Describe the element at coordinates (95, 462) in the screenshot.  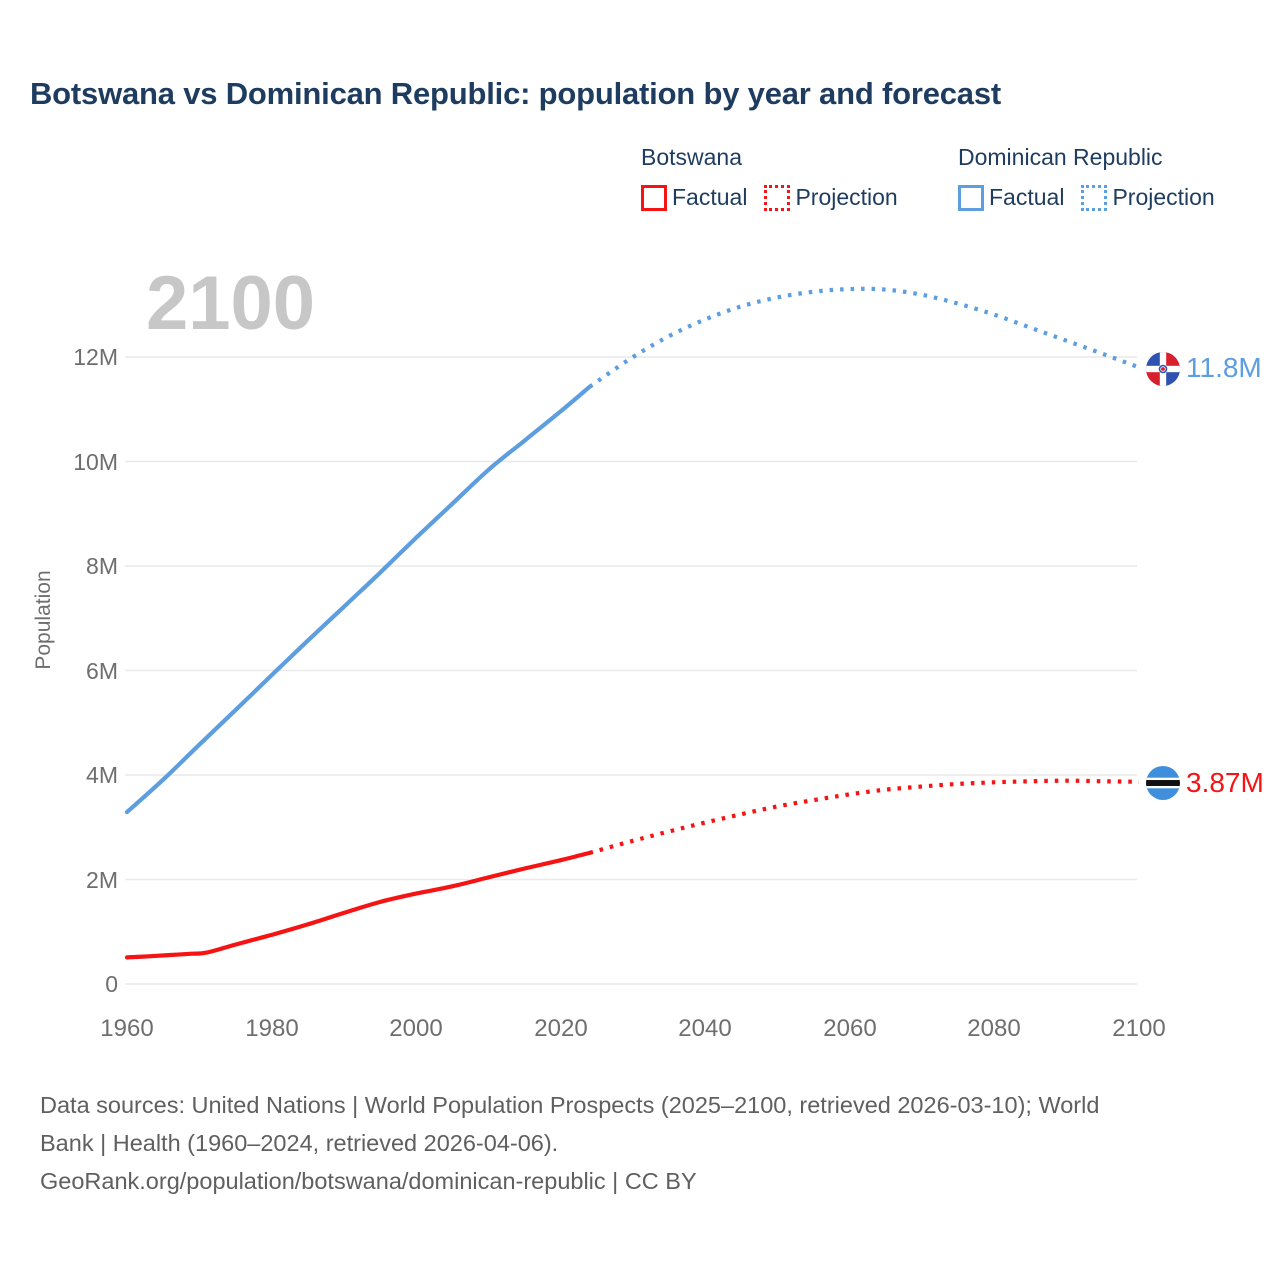
I see `y-tick-10m: 10M` at that location.